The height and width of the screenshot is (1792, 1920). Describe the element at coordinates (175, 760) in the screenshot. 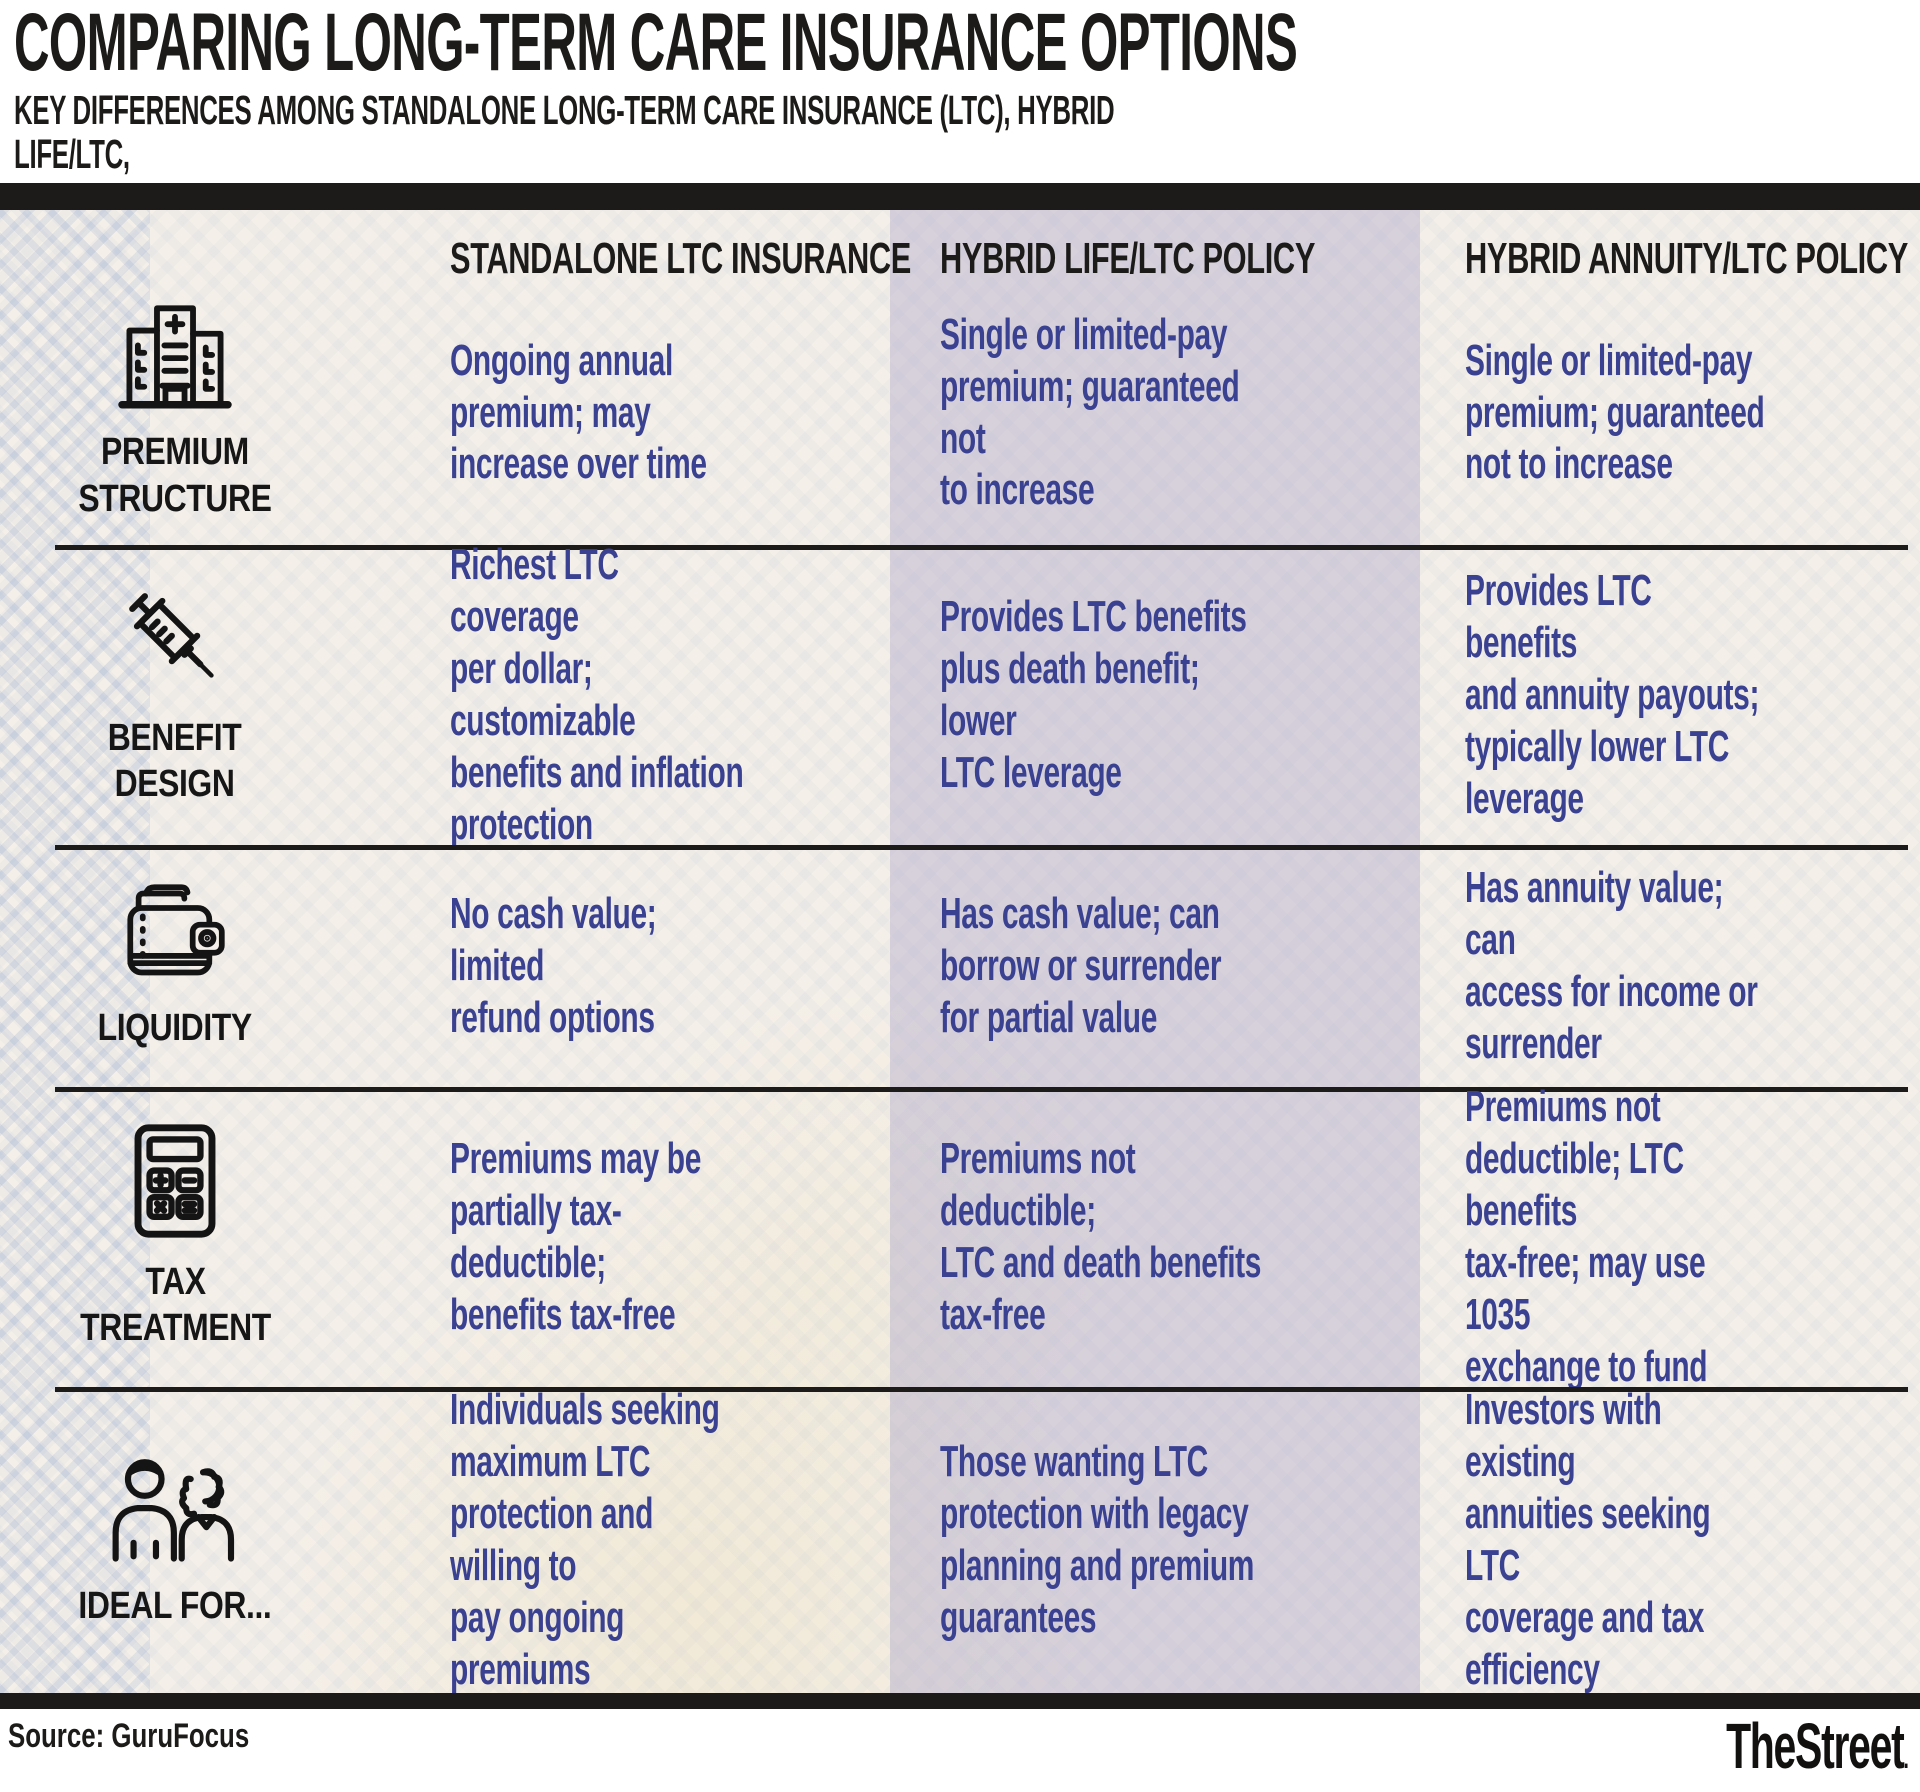

I see `row-label: BENEFIT DESIGN` at that location.